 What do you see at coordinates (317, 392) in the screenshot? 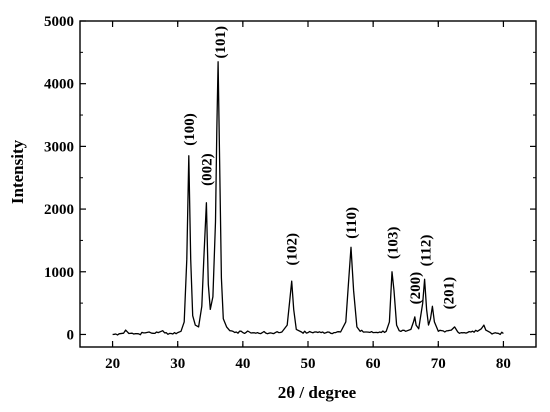
I see `x-axis-title: 2θ / degree` at bounding box center [317, 392].